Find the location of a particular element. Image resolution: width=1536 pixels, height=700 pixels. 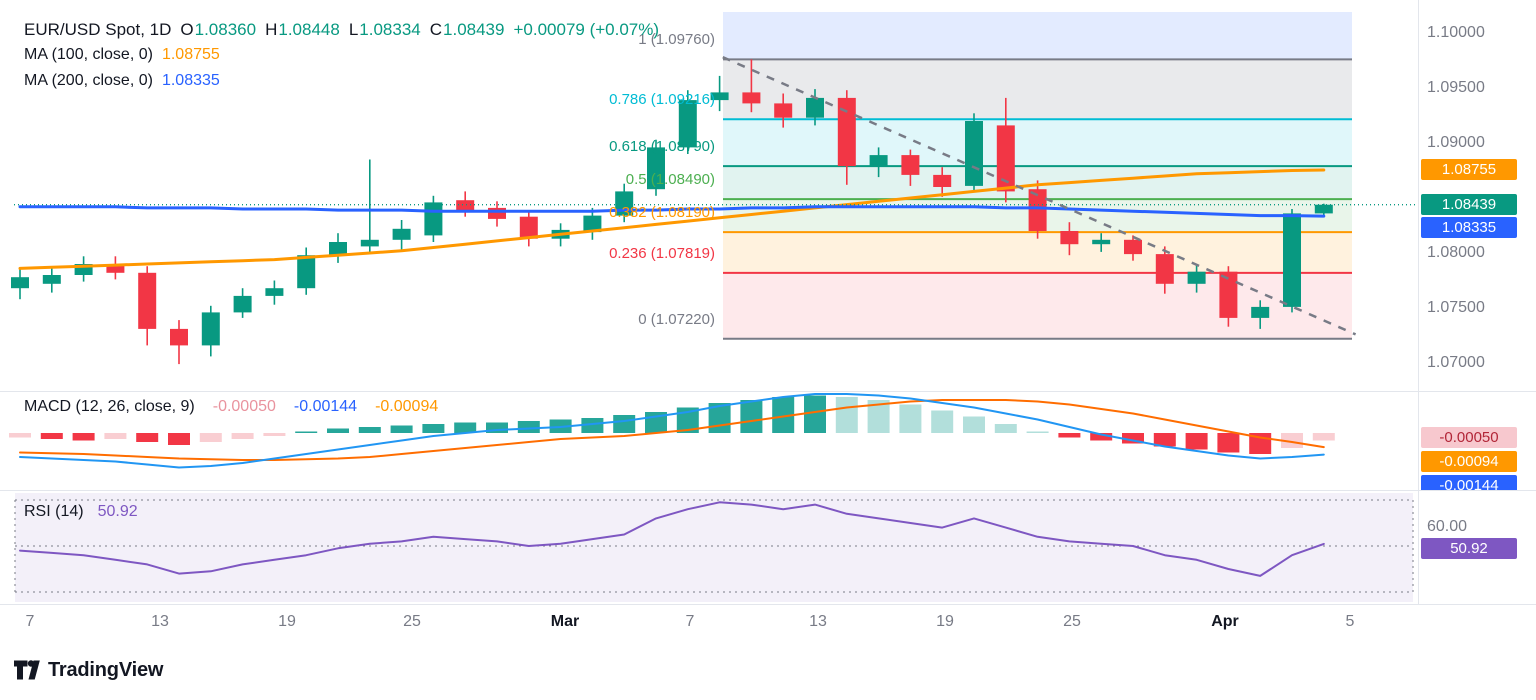

high-value: H1.08448 is located at coordinates (302, 29).